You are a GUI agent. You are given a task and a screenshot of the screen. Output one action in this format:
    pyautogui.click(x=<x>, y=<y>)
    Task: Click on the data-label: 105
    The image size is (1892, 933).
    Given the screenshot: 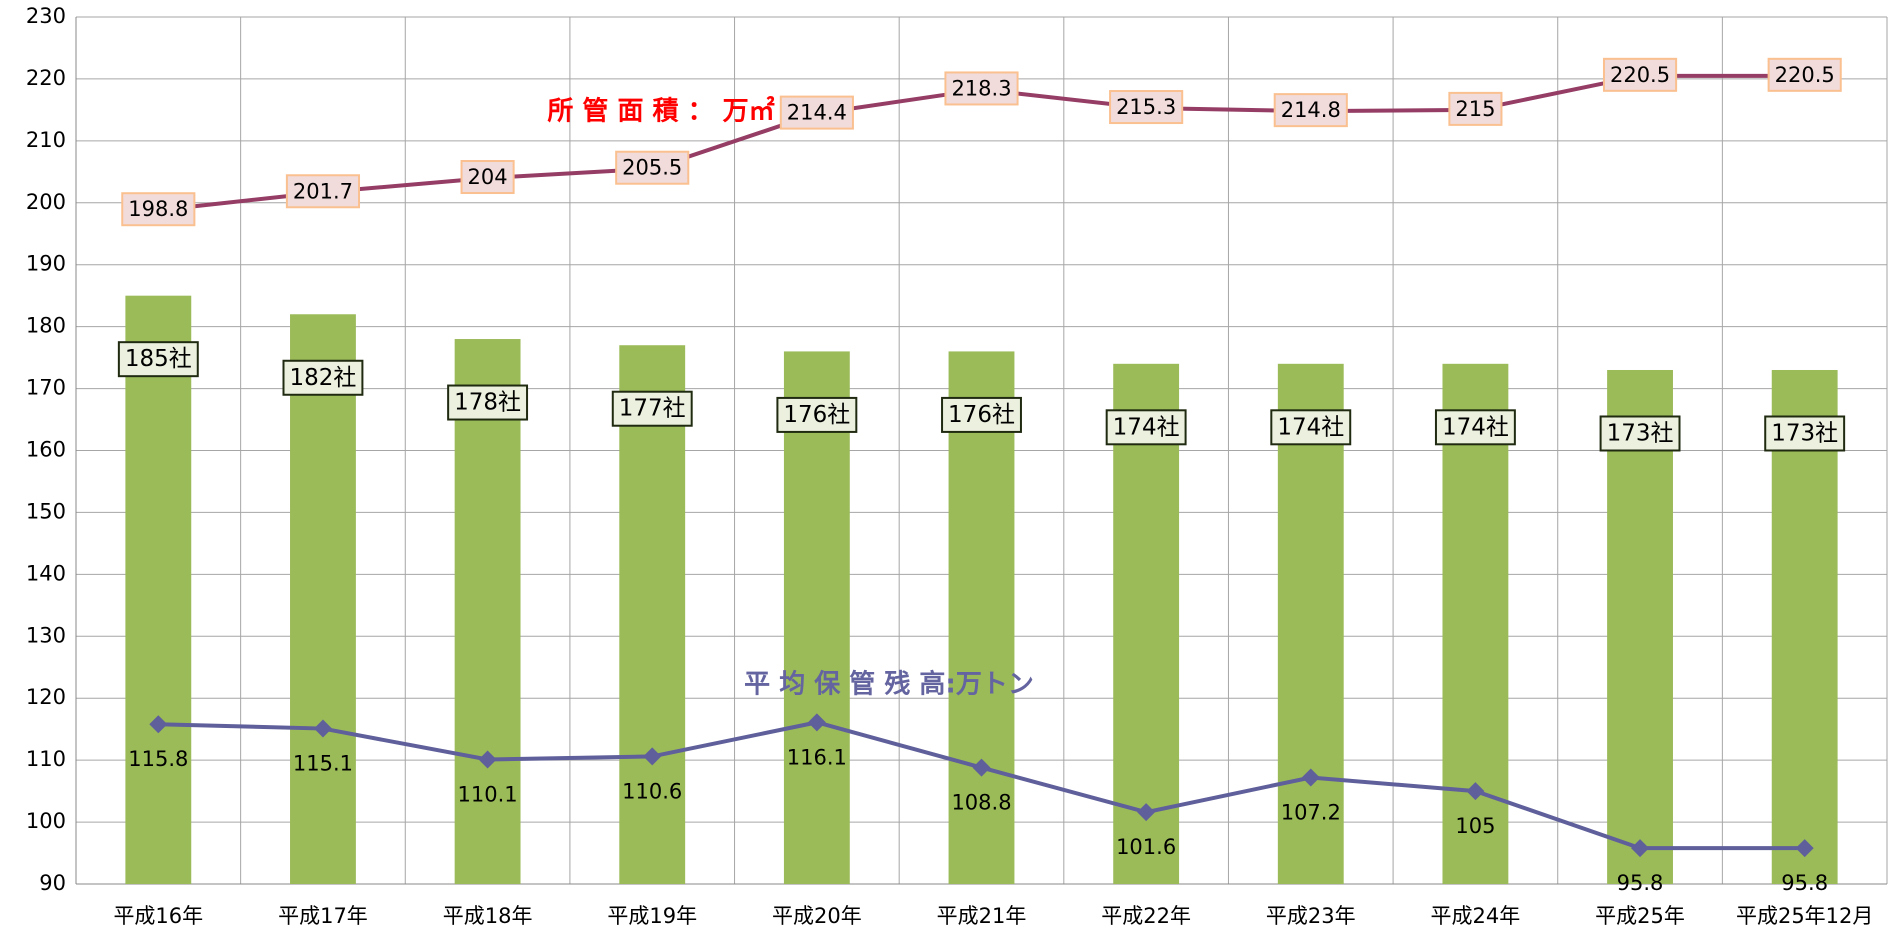 What is the action you would take?
    pyautogui.click(x=1475, y=826)
    